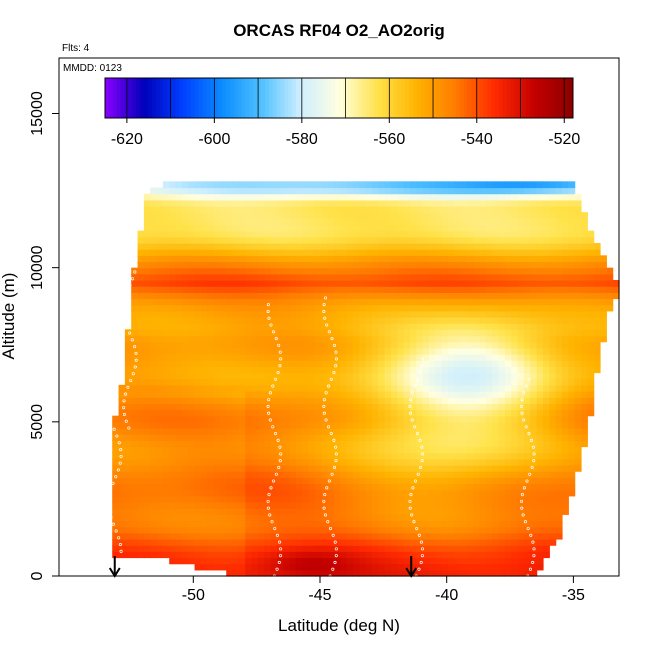 Image resolution: width=650 pixels, height=655 pixels. I want to click on colorbar-segment, so click(536, 98).